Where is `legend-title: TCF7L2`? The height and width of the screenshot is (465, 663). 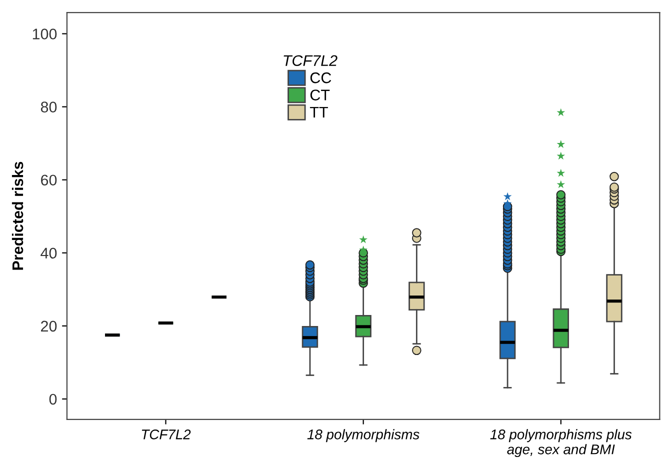 legend-title: TCF7L2 is located at coordinates (311, 60).